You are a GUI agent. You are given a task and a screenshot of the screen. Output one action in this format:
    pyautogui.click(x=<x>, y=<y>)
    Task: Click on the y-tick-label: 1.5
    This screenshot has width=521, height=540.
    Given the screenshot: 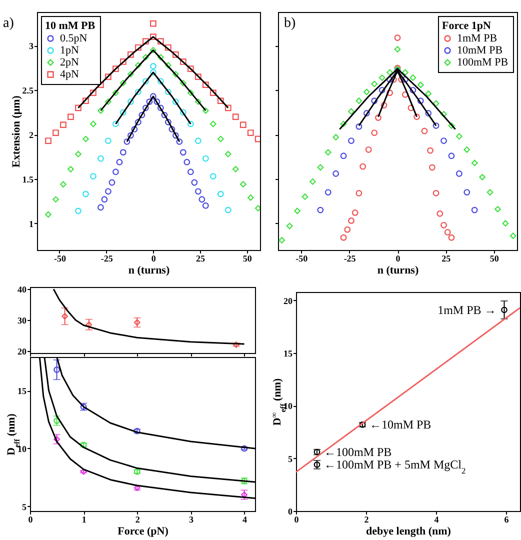 What is the action you would take?
    pyautogui.click(x=28, y=179)
    